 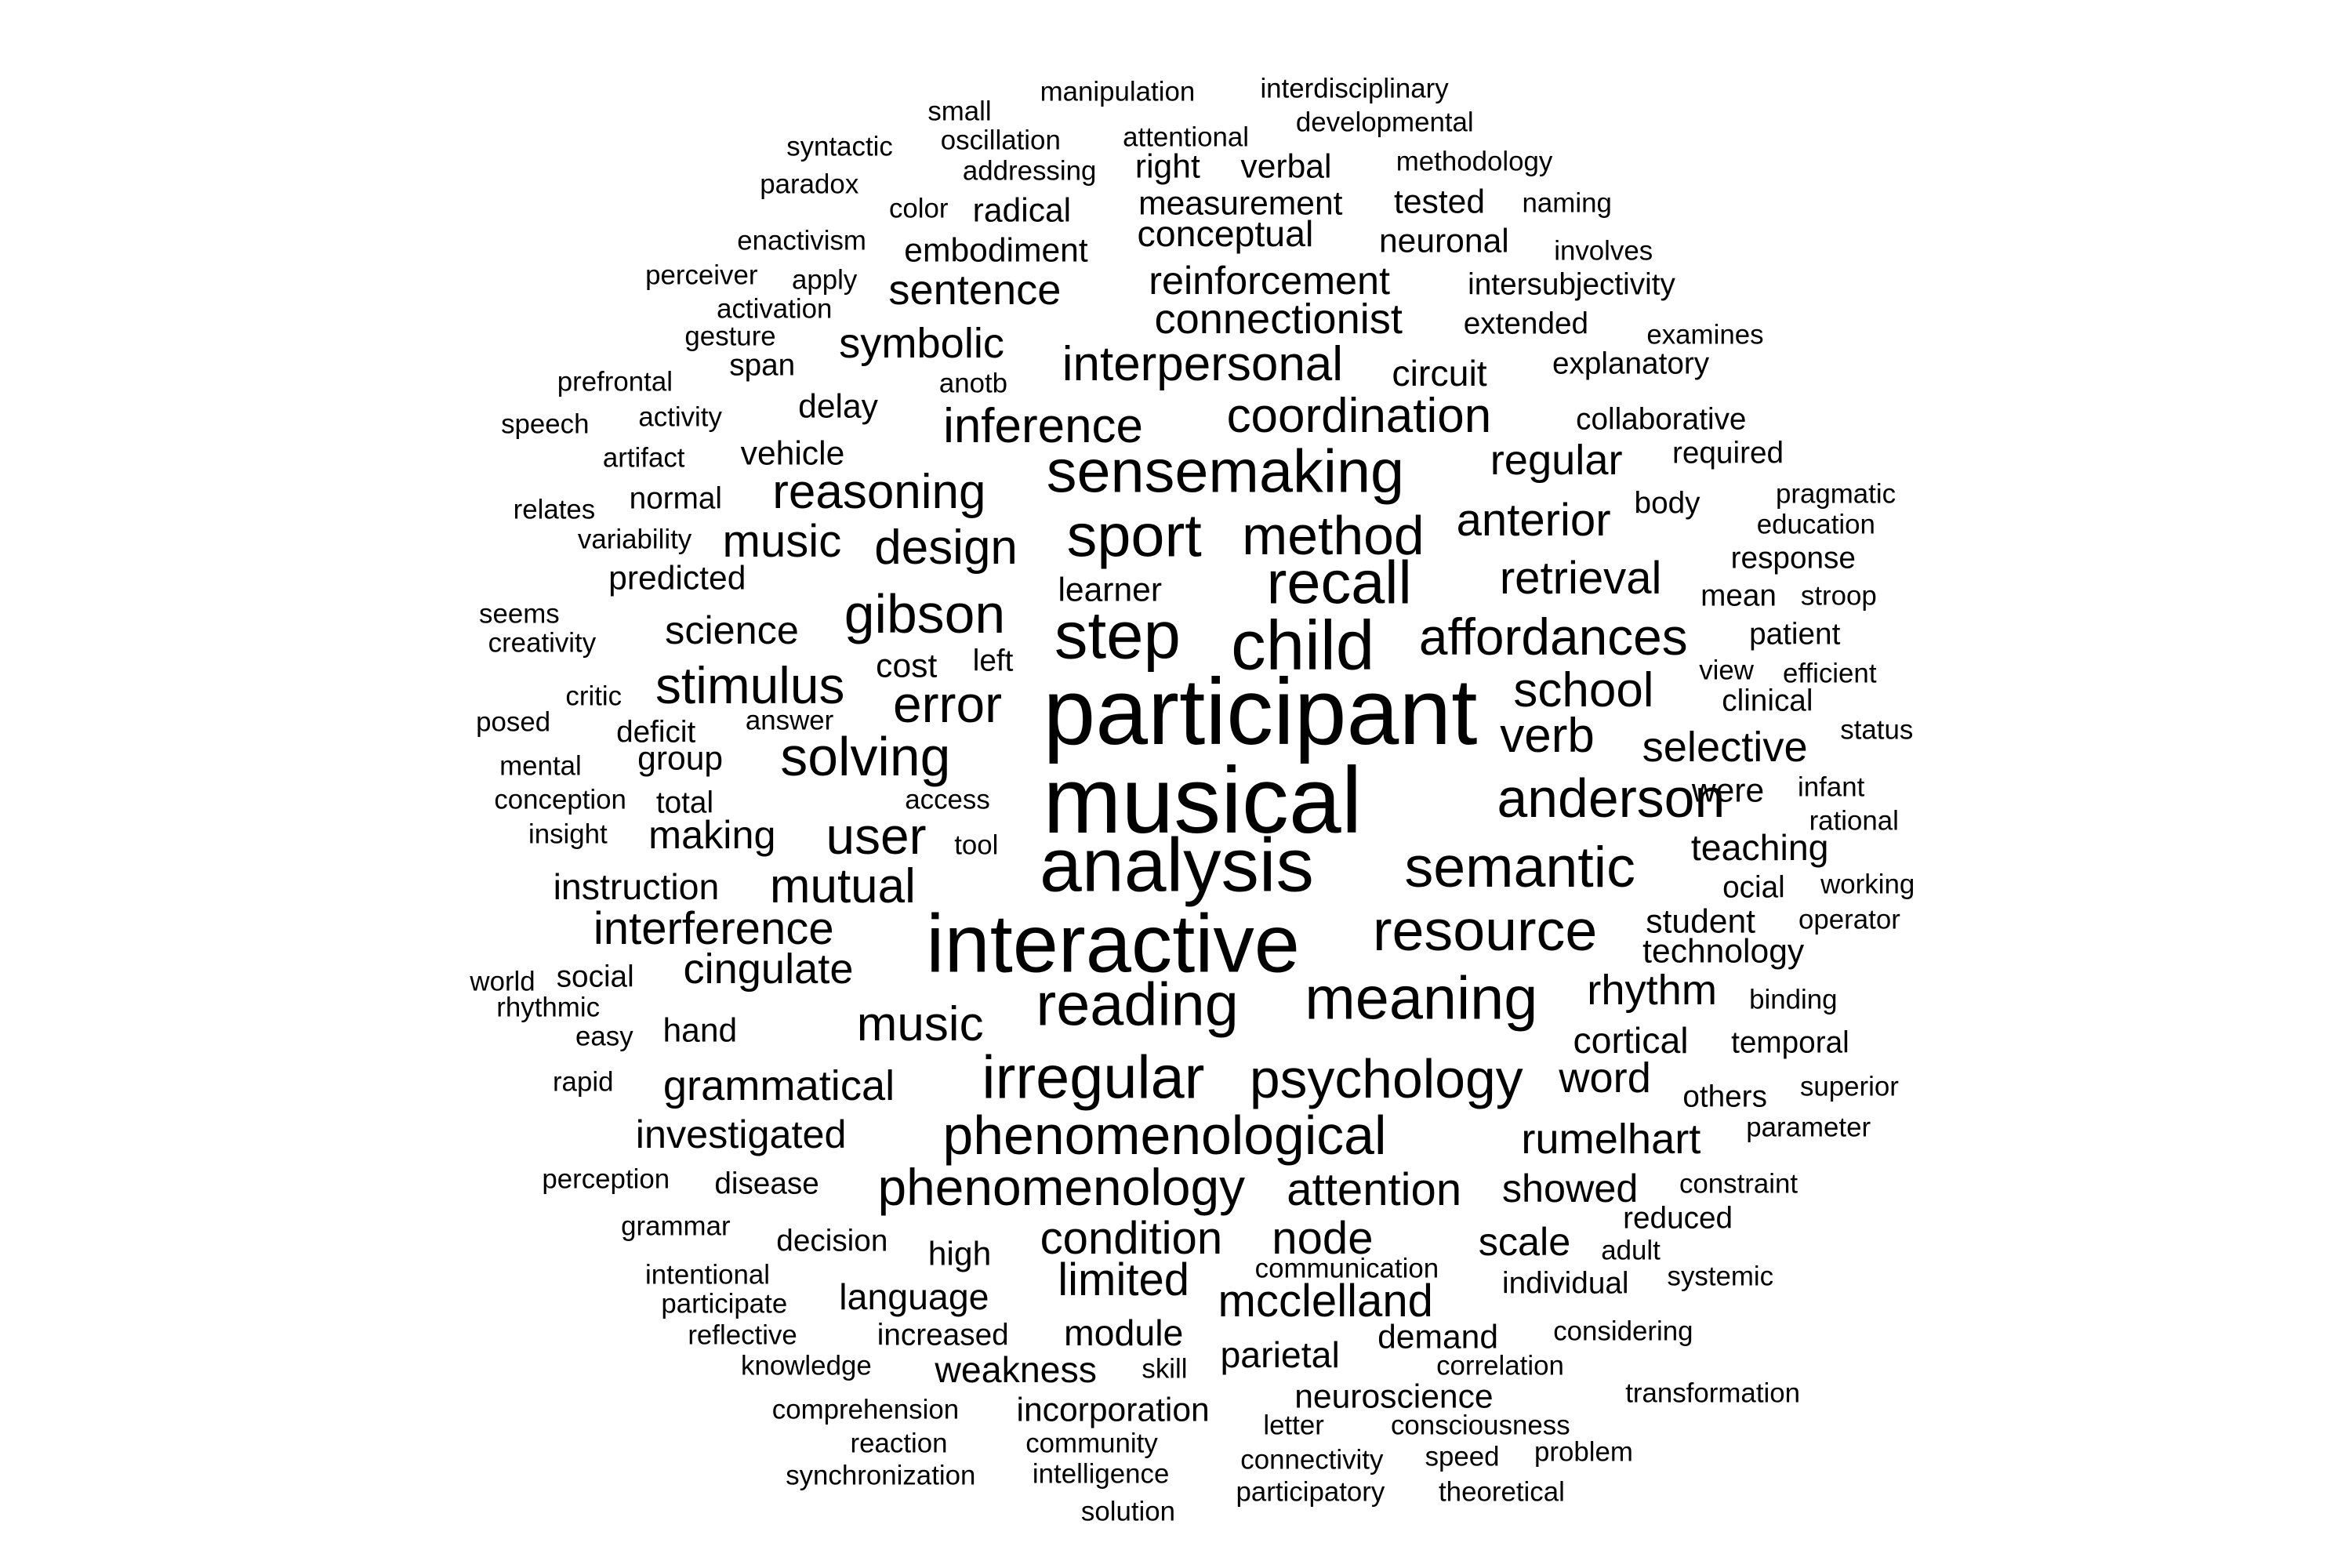 What do you see at coordinates (1877, 730) in the screenshot?
I see `word: status` at bounding box center [1877, 730].